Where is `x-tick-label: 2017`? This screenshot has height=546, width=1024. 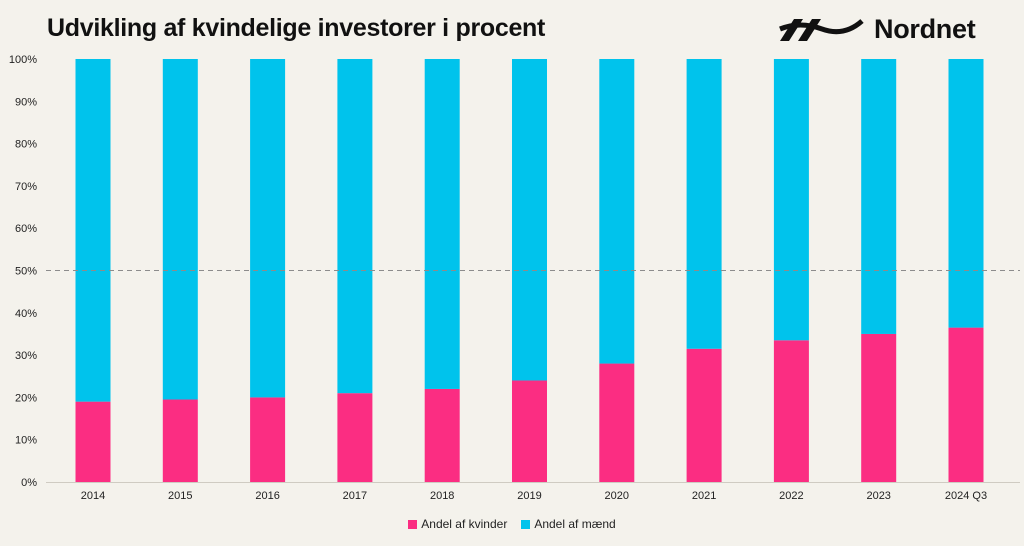 x-tick-label: 2017 is located at coordinates (355, 496).